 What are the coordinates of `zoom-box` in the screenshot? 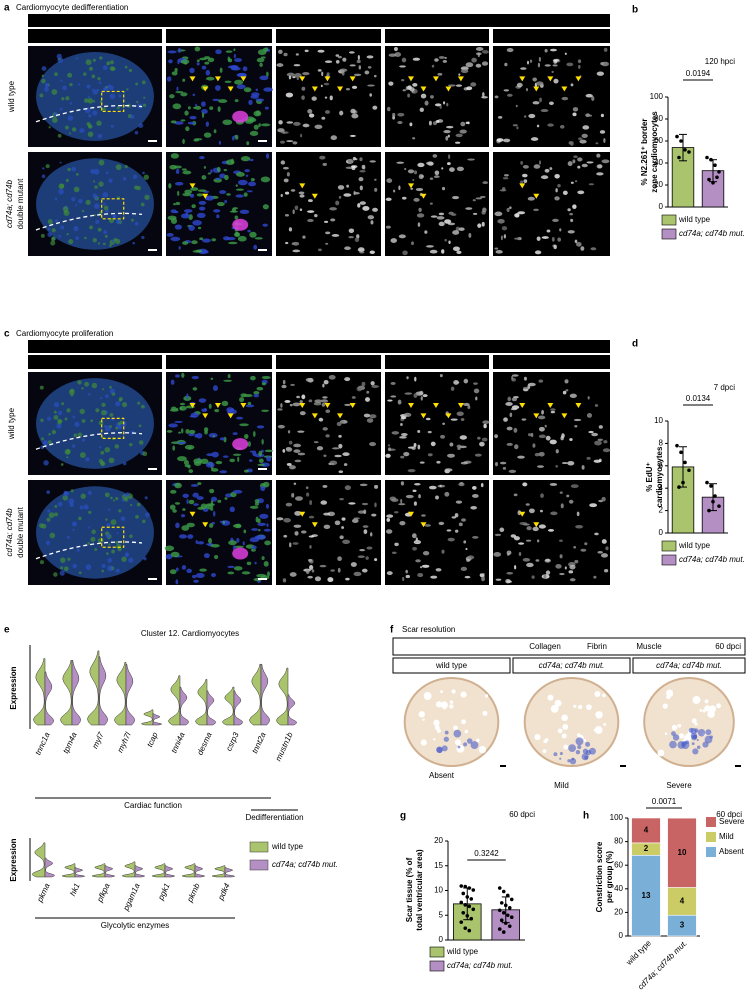 It's located at (113, 209).